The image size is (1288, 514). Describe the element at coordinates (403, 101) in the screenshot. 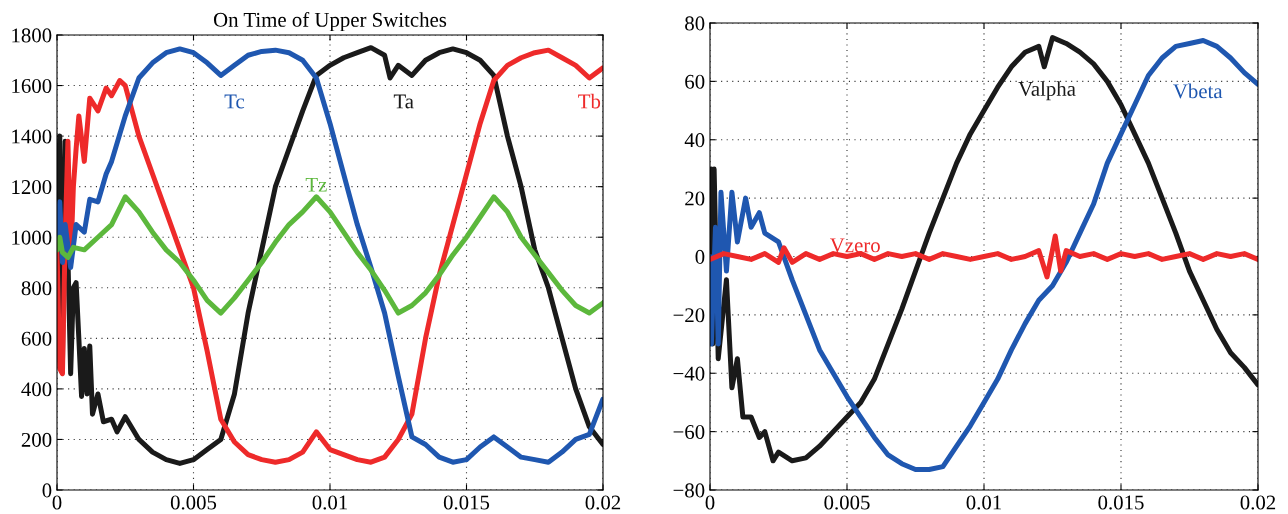

I see `series-label: Ta` at that location.